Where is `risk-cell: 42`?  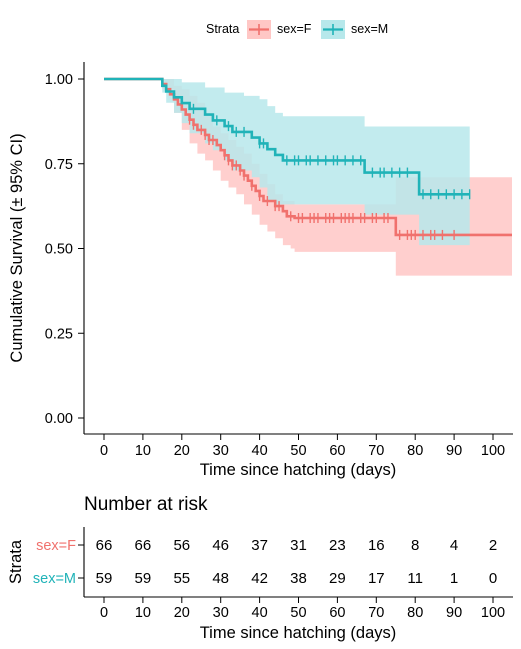 risk-cell: 42 is located at coordinates (259, 578).